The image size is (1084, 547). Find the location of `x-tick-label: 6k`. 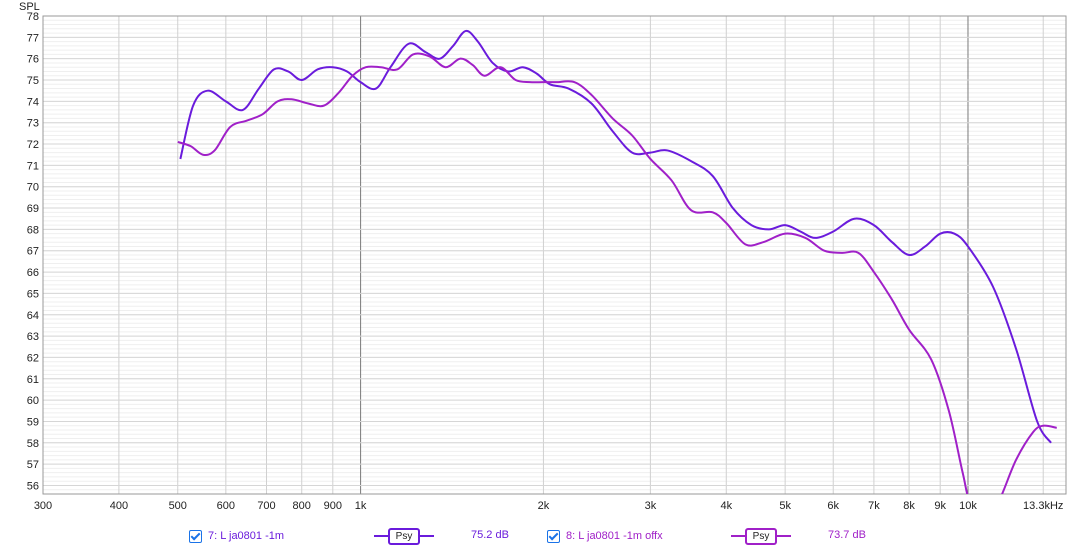

x-tick-label: 6k is located at coordinates (833, 506).